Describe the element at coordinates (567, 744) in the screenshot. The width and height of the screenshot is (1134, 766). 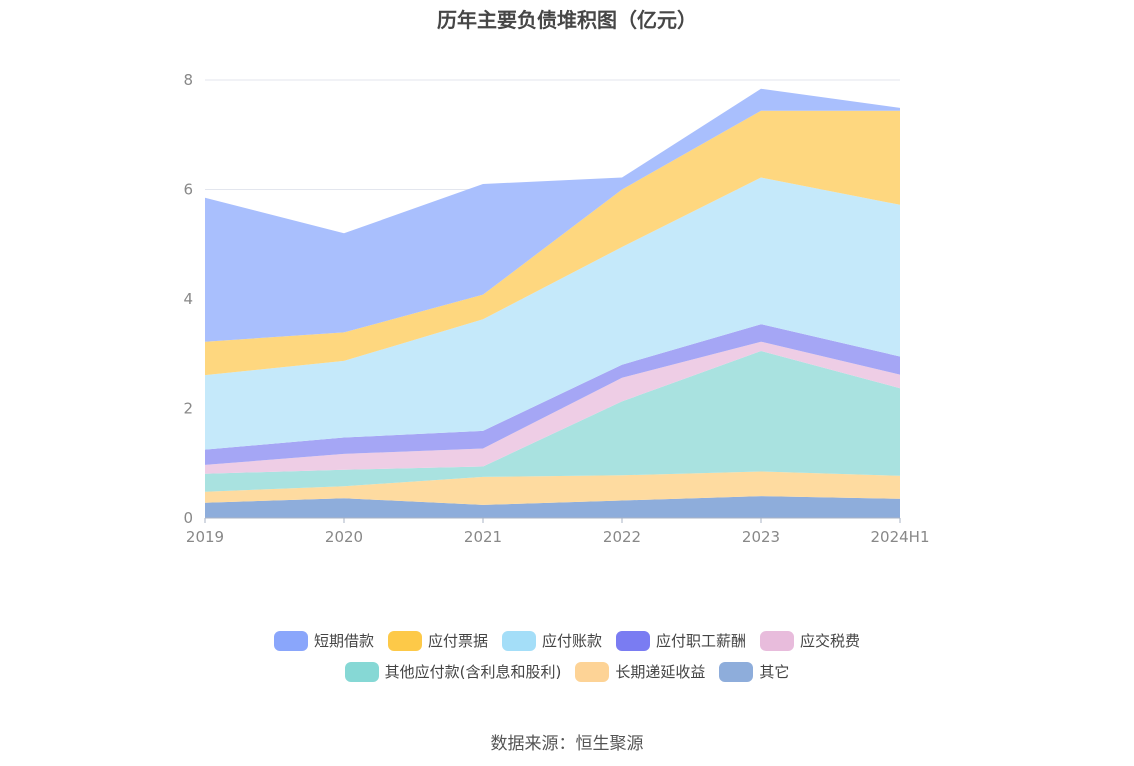
I see `data-source-note: 数据来源：恒生聚源` at that location.